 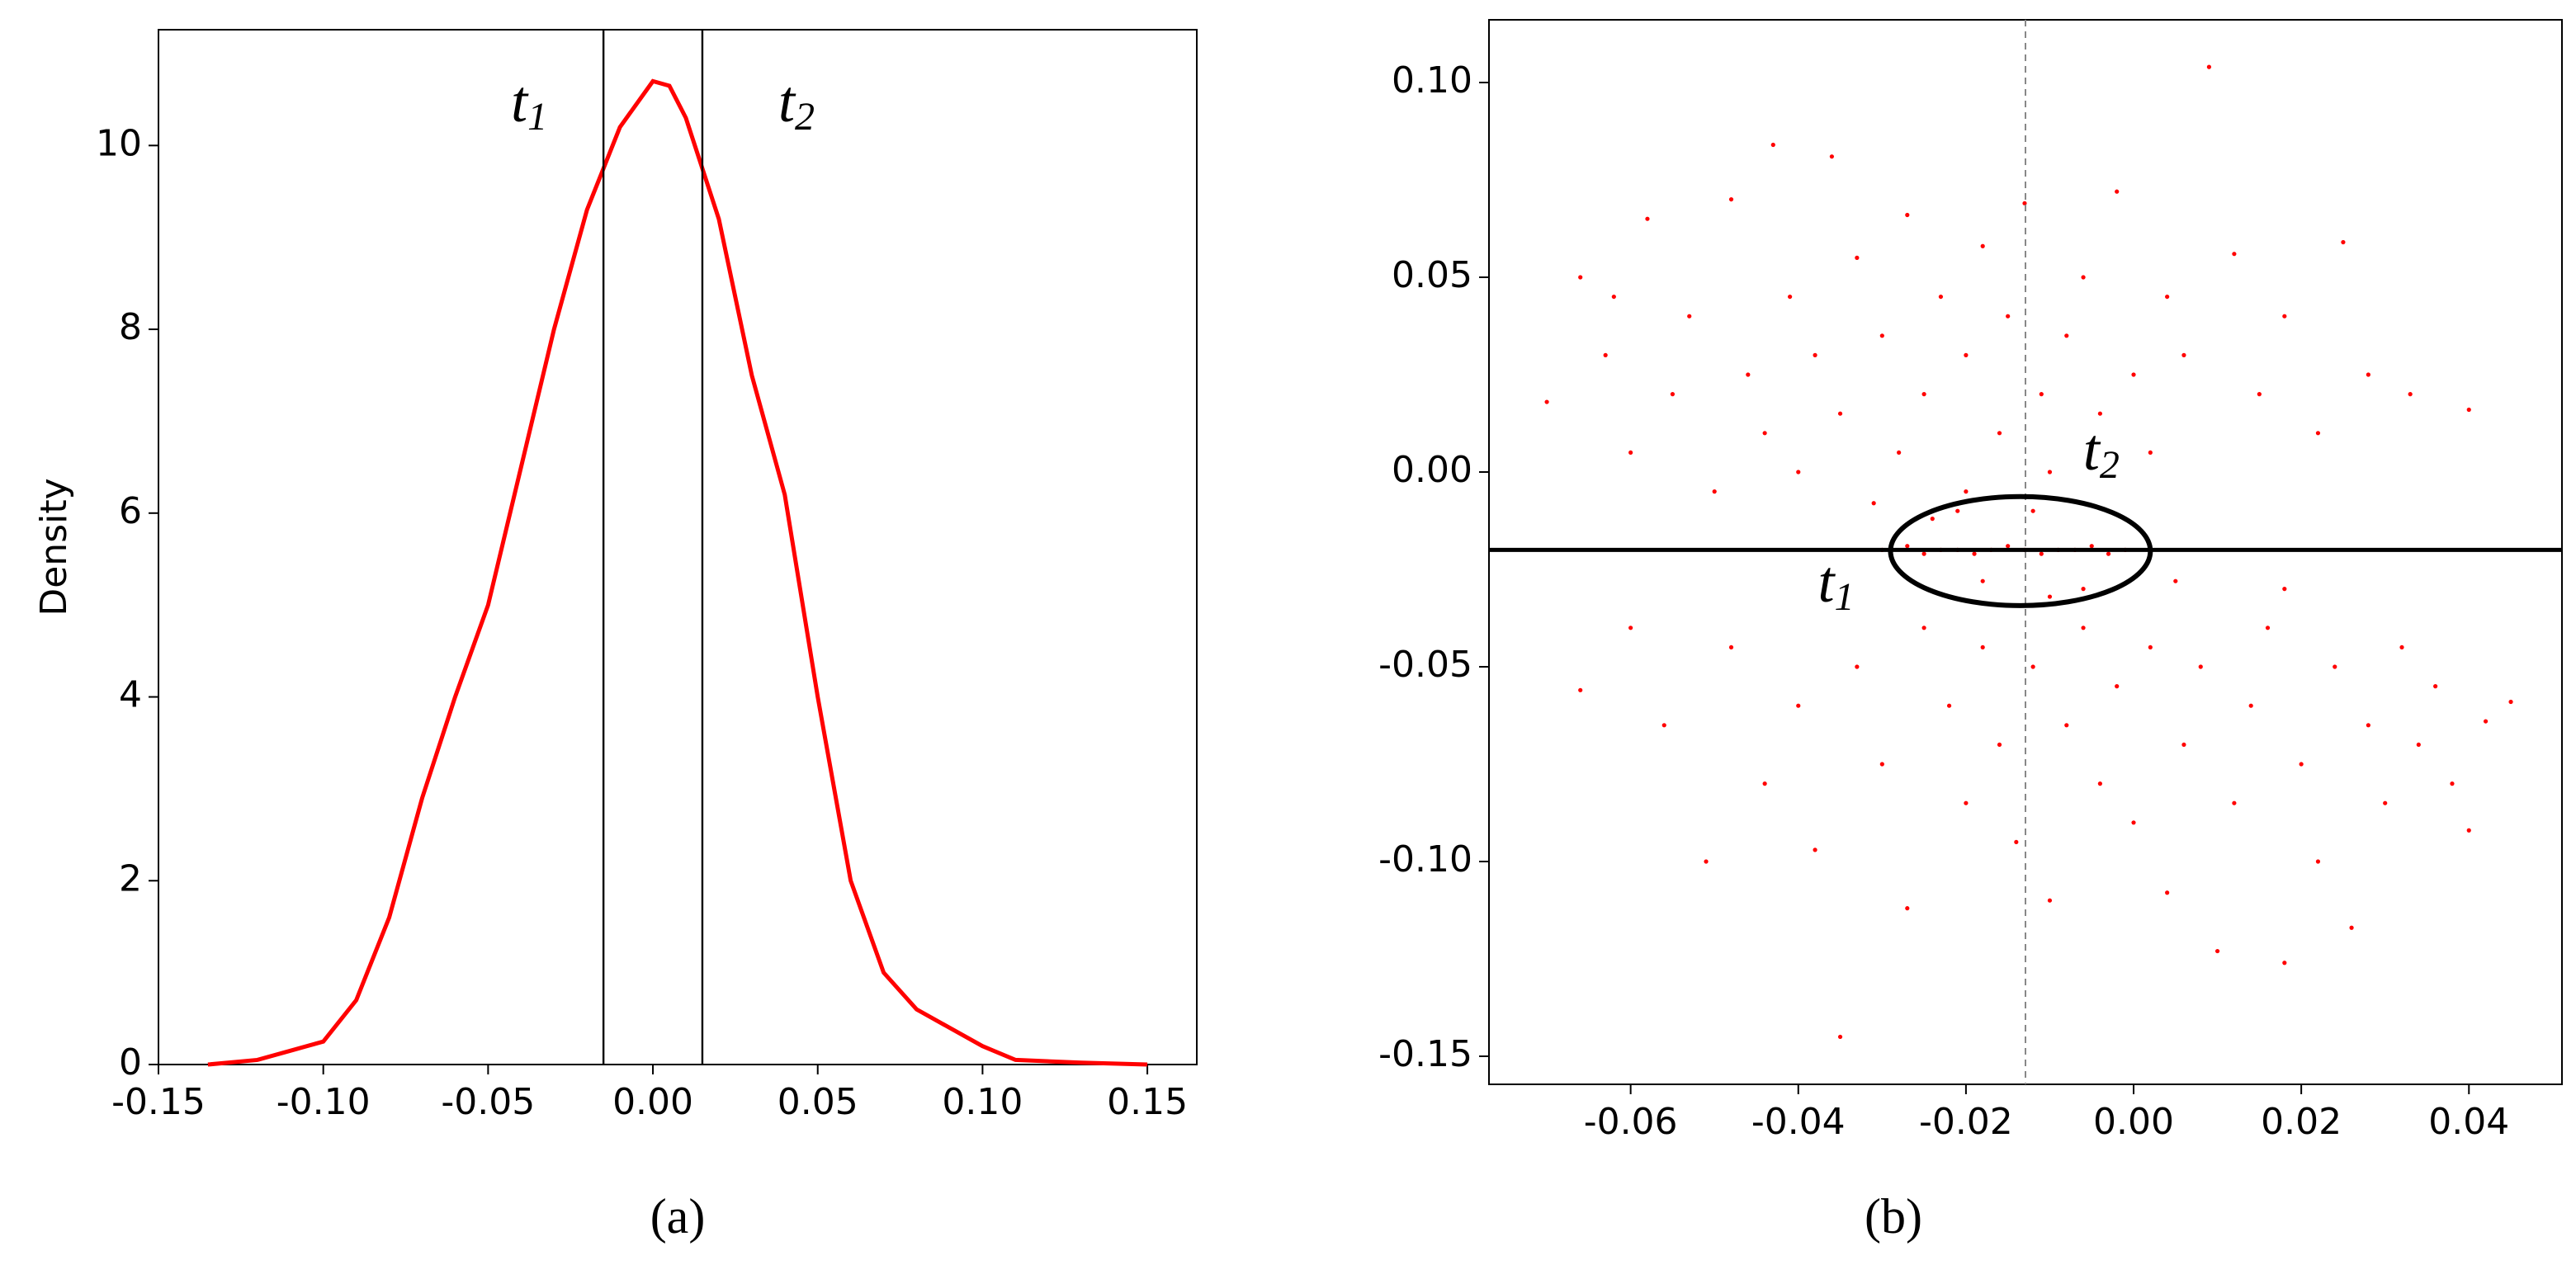 What do you see at coordinates (805, 117) in the screenshot?
I see `annotation-sub: 2` at bounding box center [805, 117].